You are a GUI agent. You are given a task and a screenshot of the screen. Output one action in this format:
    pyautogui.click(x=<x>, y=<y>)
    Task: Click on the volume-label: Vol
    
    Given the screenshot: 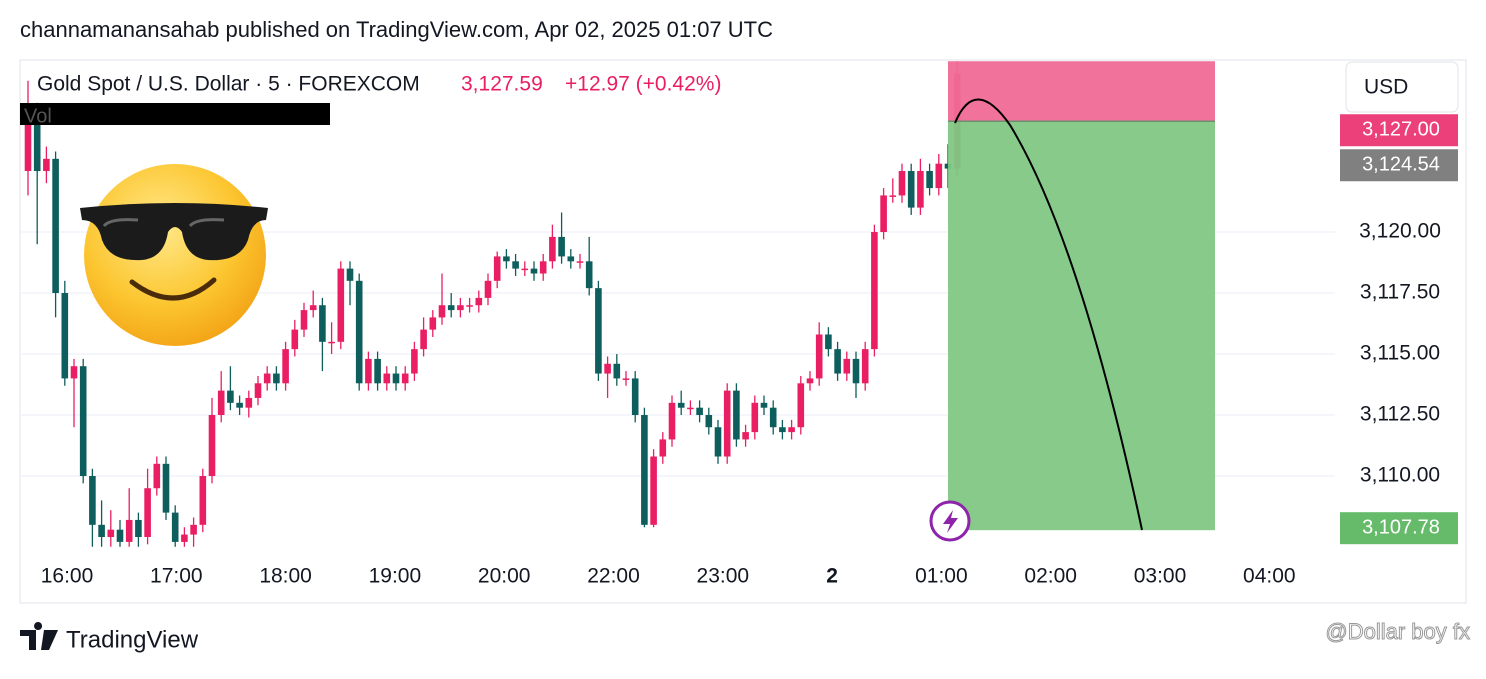 What is the action you would take?
    pyautogui.click(x=38, y=116)
    